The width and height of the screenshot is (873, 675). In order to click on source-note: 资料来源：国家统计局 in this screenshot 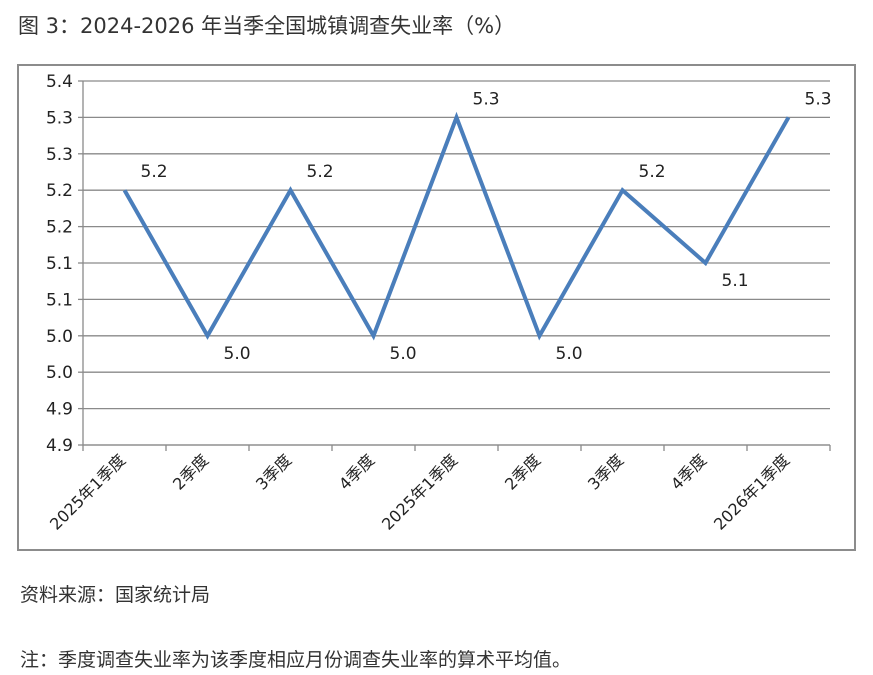, I will do `click(115, 595)`.